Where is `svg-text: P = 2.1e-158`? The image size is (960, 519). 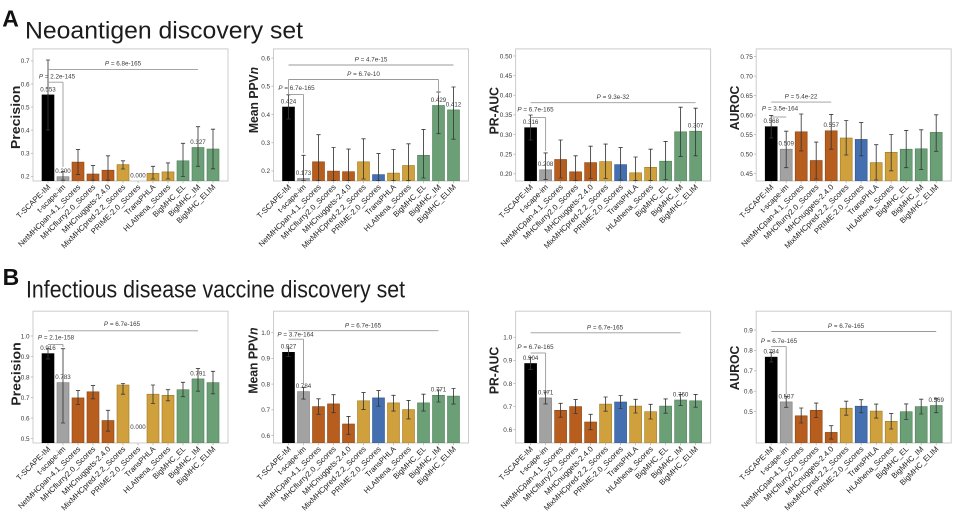
svg-text: P = 2.1e-158 is located at coordinates (56, 338).